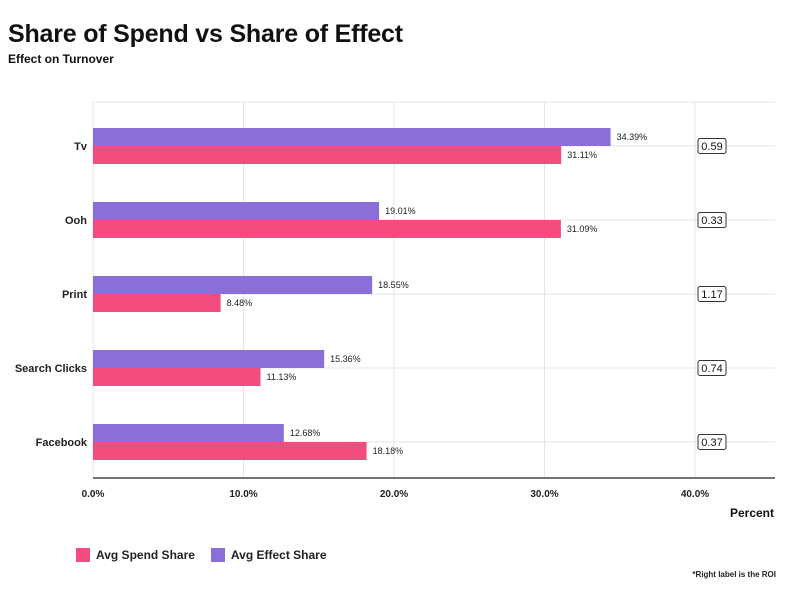  What do you see at coordinates (51, 295) in the screenshot?
I see `category-labels: Tv Ooh Print Search Clicks Facebook` at bounding box center [51, 295].